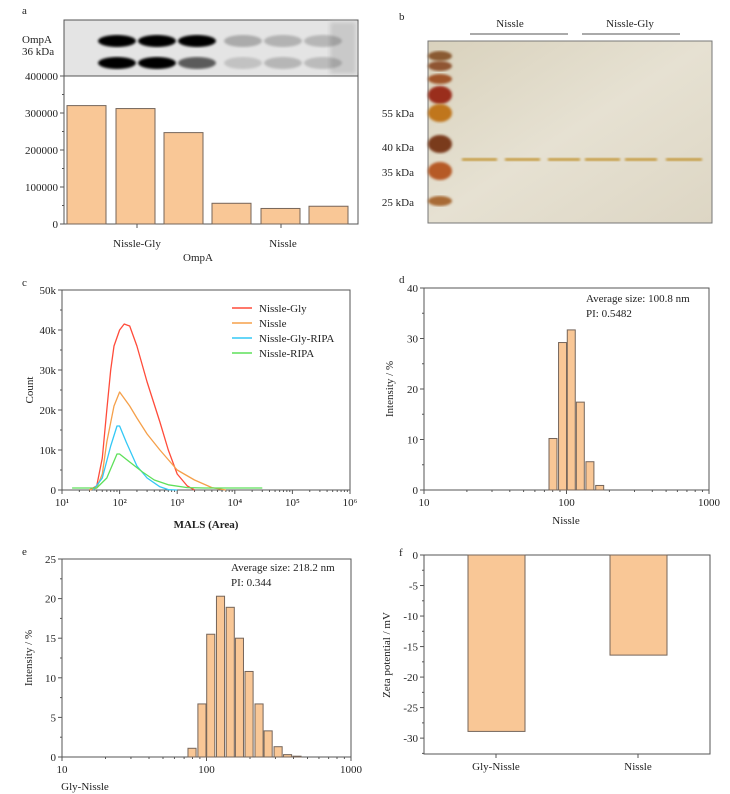 The image size is (730, 794). I want to click on y-tick-label: 100000, so click(42, 188).